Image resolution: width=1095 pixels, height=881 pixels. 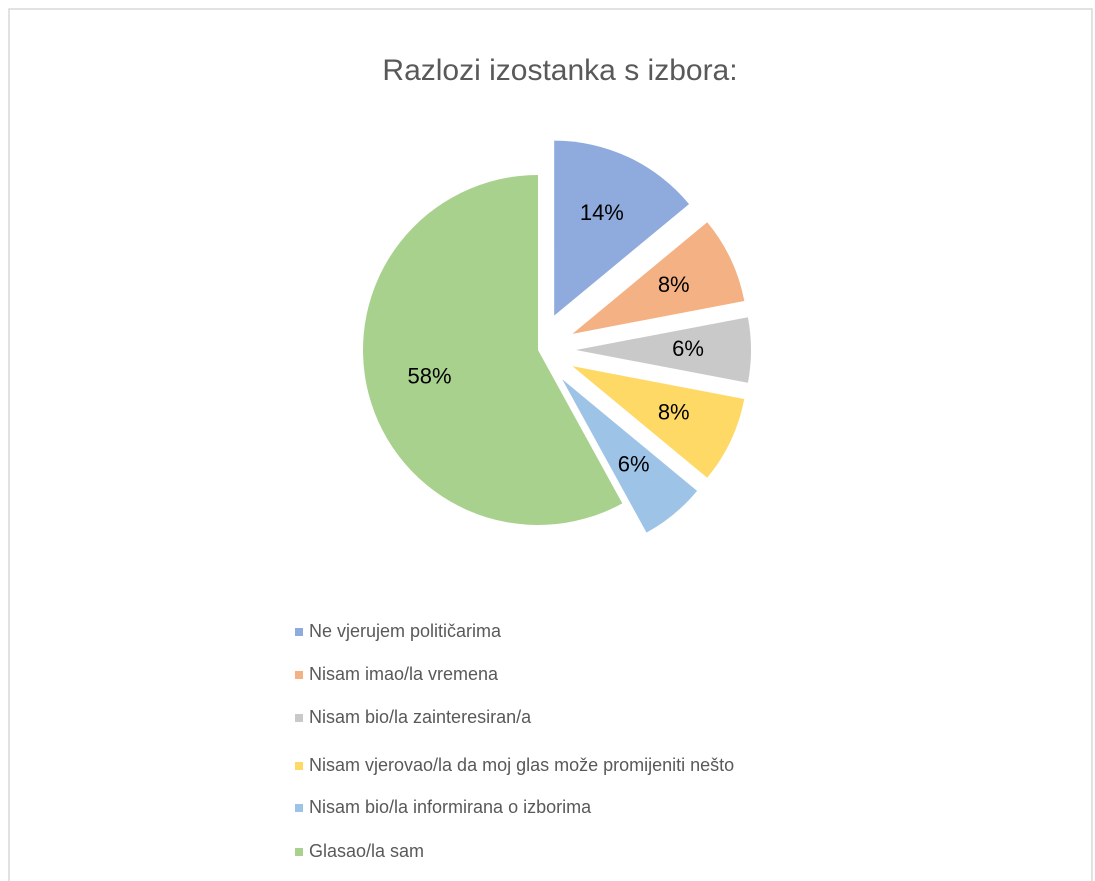 What do you see at coordinates (420, 717) in the screenshot?
I see `legend-label: Nisam bio/la zainteresiran/a` at bounding box center [420, 717].